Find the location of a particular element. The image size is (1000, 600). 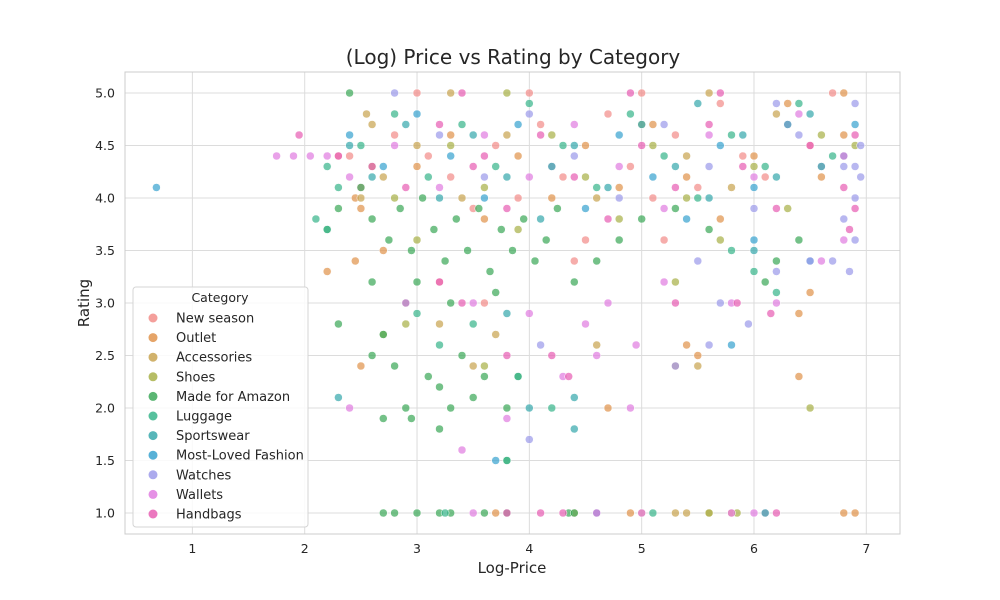

y-axis-label: Rating is located at coordinates (84, 303).